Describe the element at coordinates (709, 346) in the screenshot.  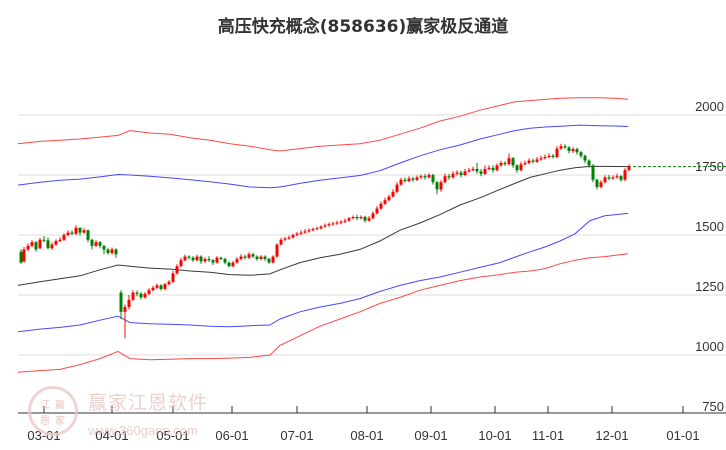
I see `y-tick-label: 1000` at that location.